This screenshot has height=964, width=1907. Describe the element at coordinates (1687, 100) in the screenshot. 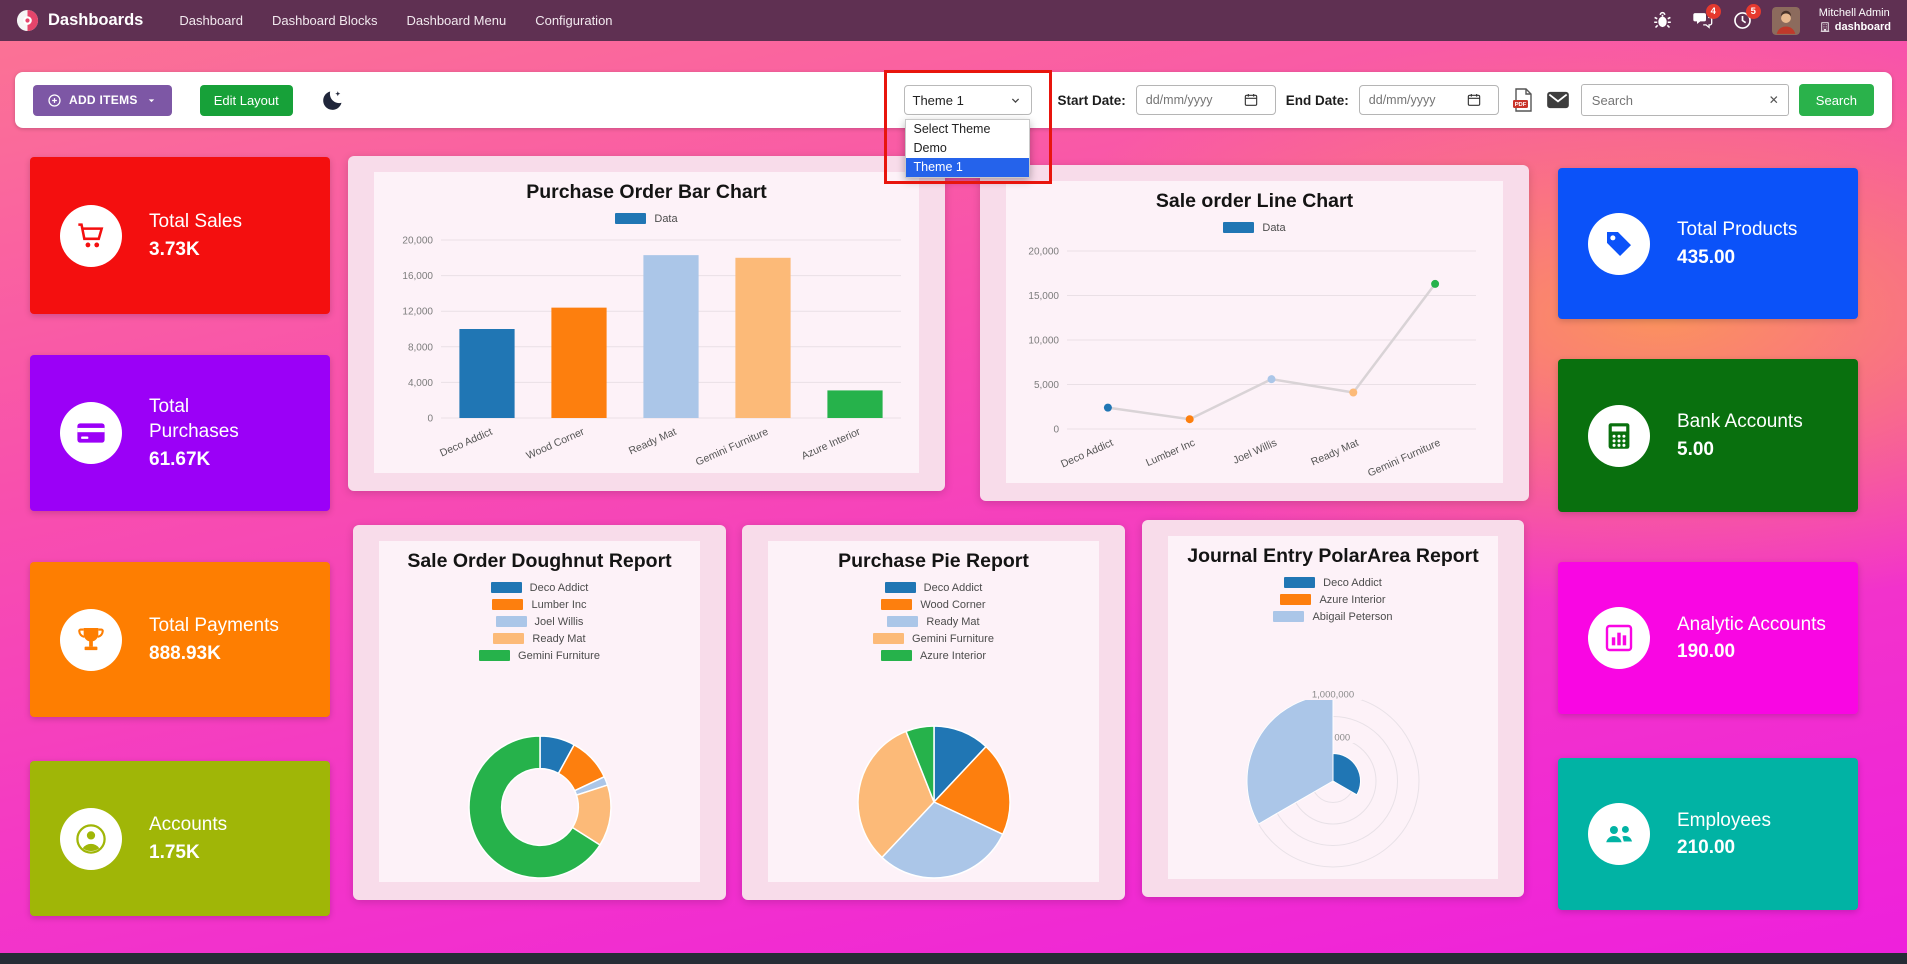

I see `search-input` at that location.